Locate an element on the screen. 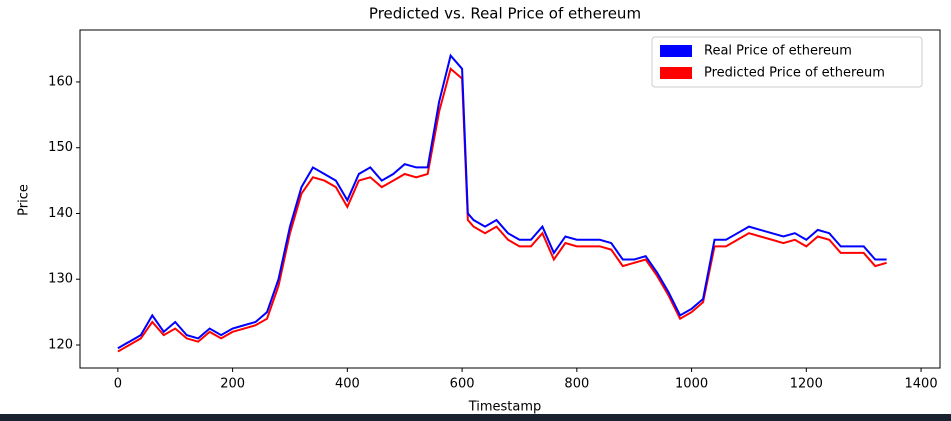 Image resolution: width=951 pixels, height=421 pixels. legend-box is located at coordinates (787, 62).